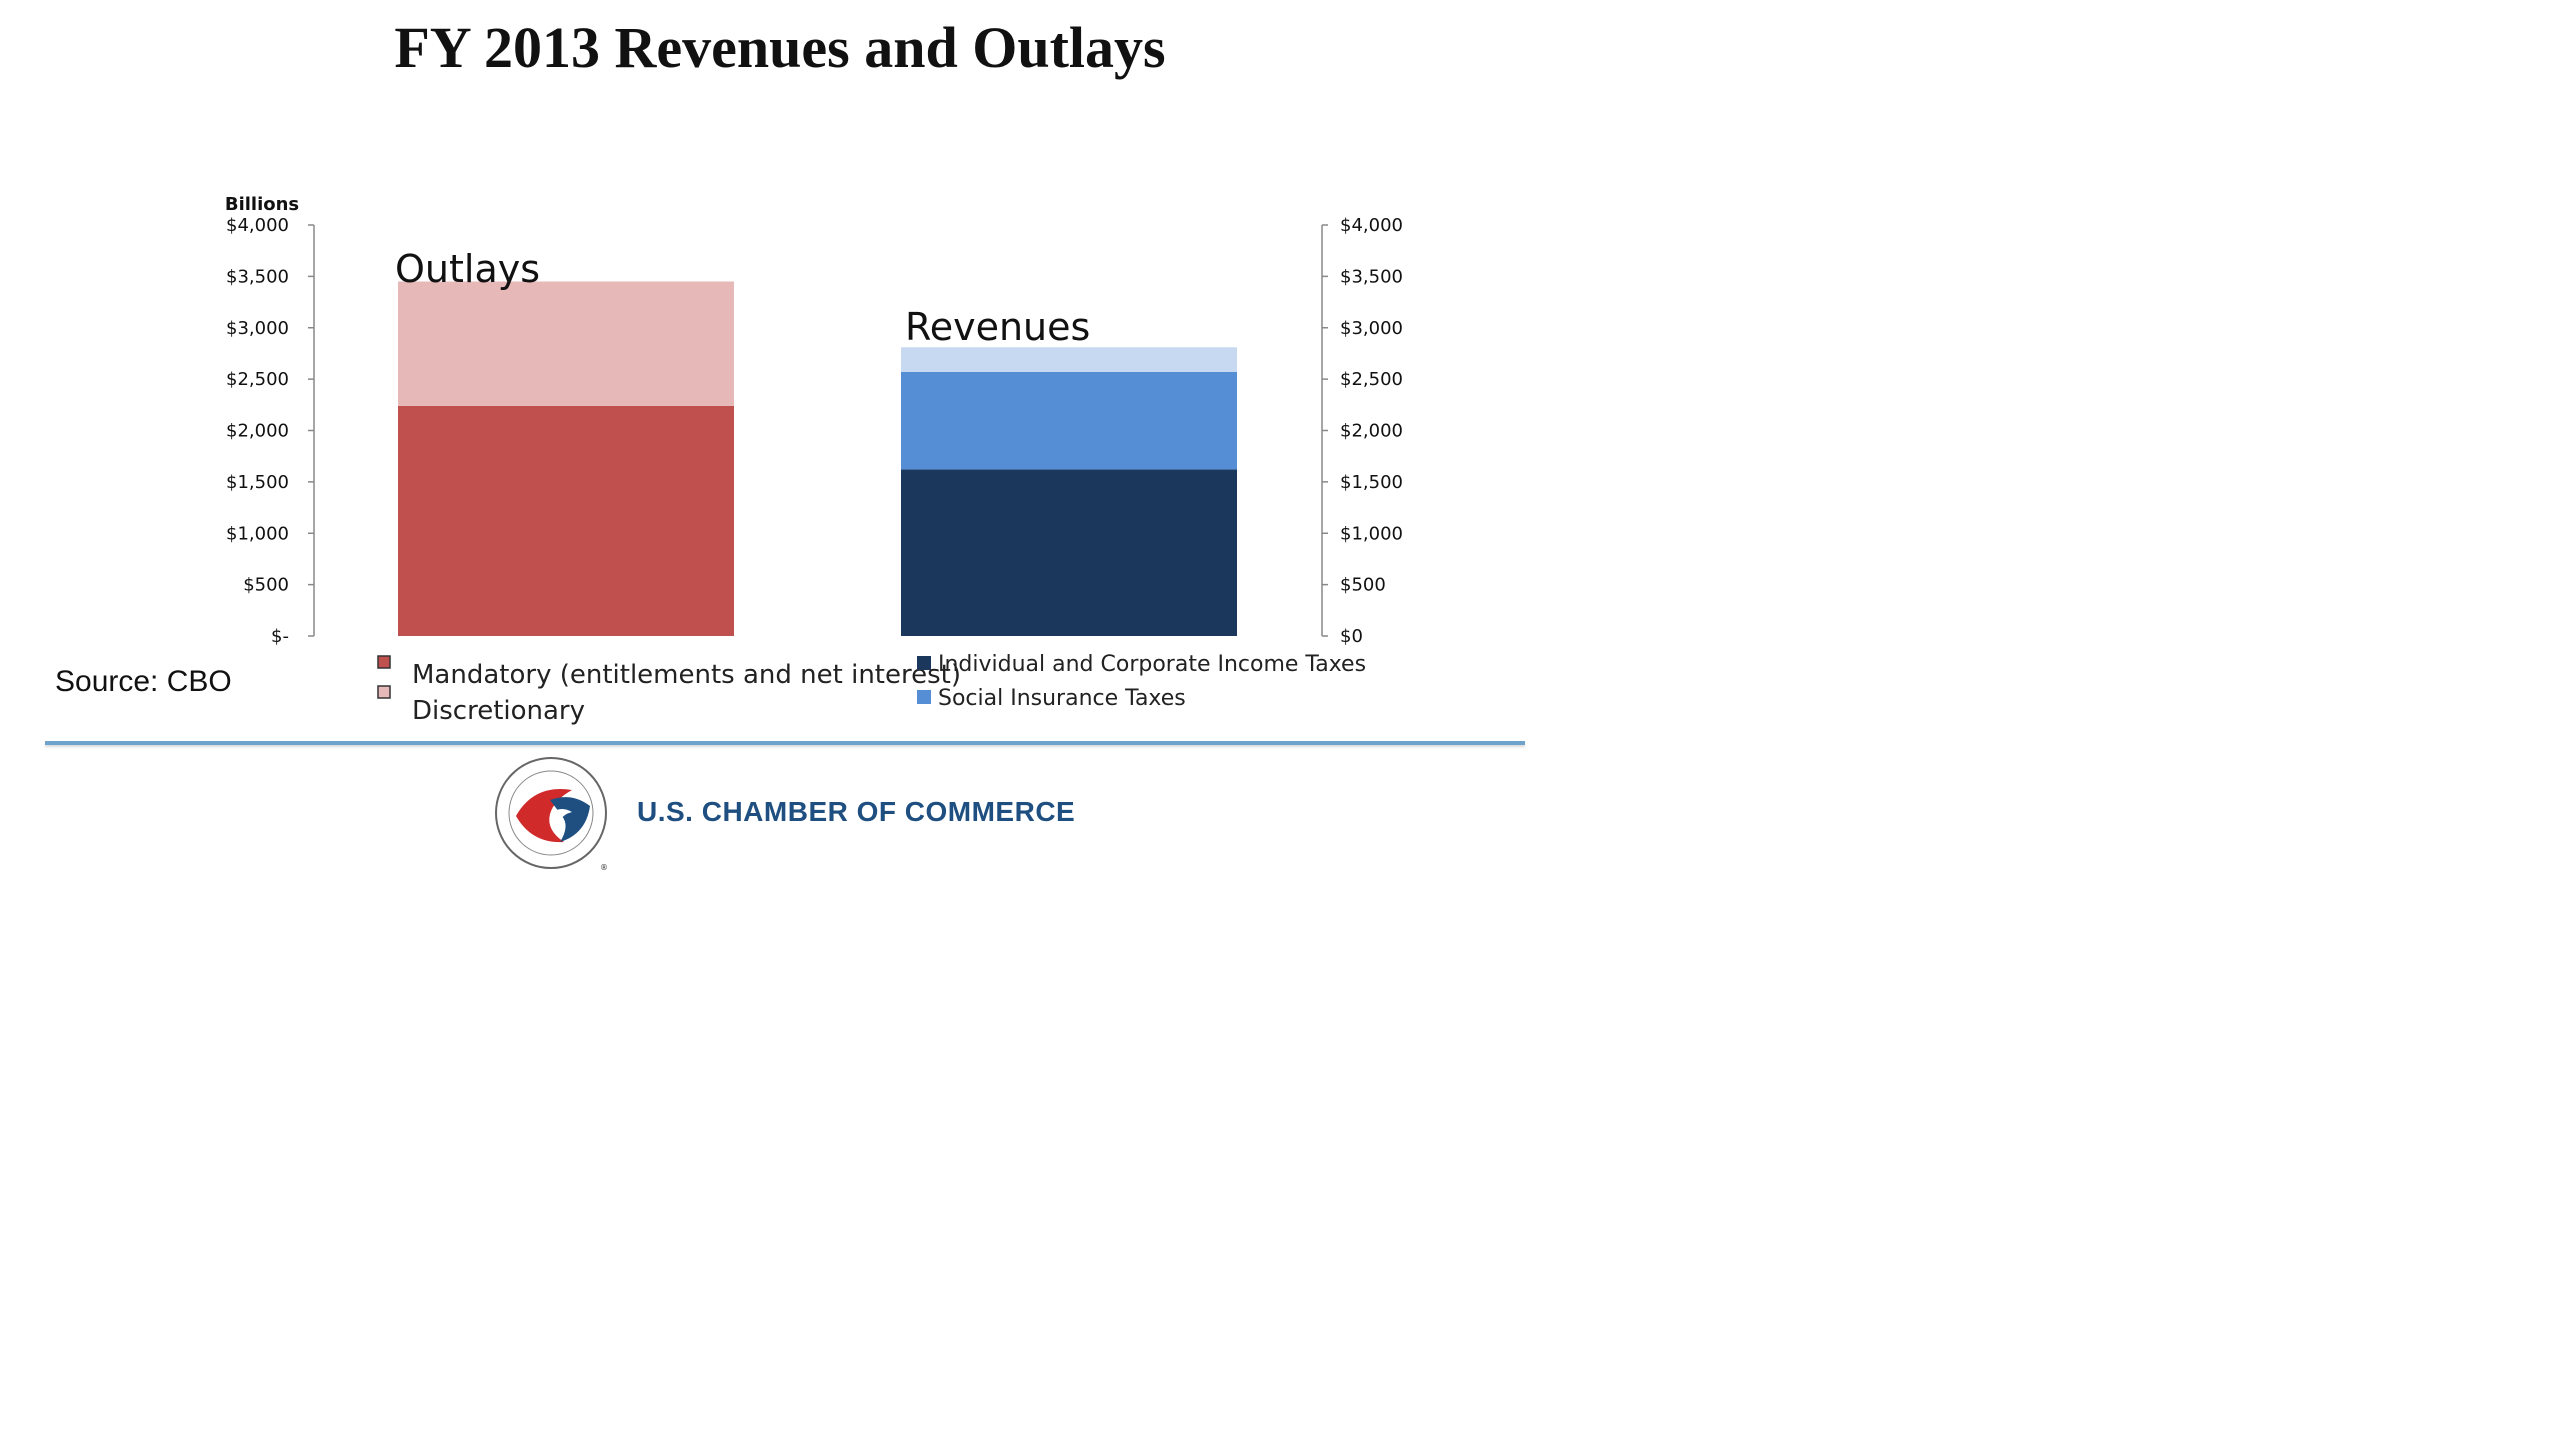 This screenshot has height=1440, width=2560. Describe the element at coordinates (1062, 698) in the screenshot. I see `legend-label: Social Insurance Taxes` at that location.